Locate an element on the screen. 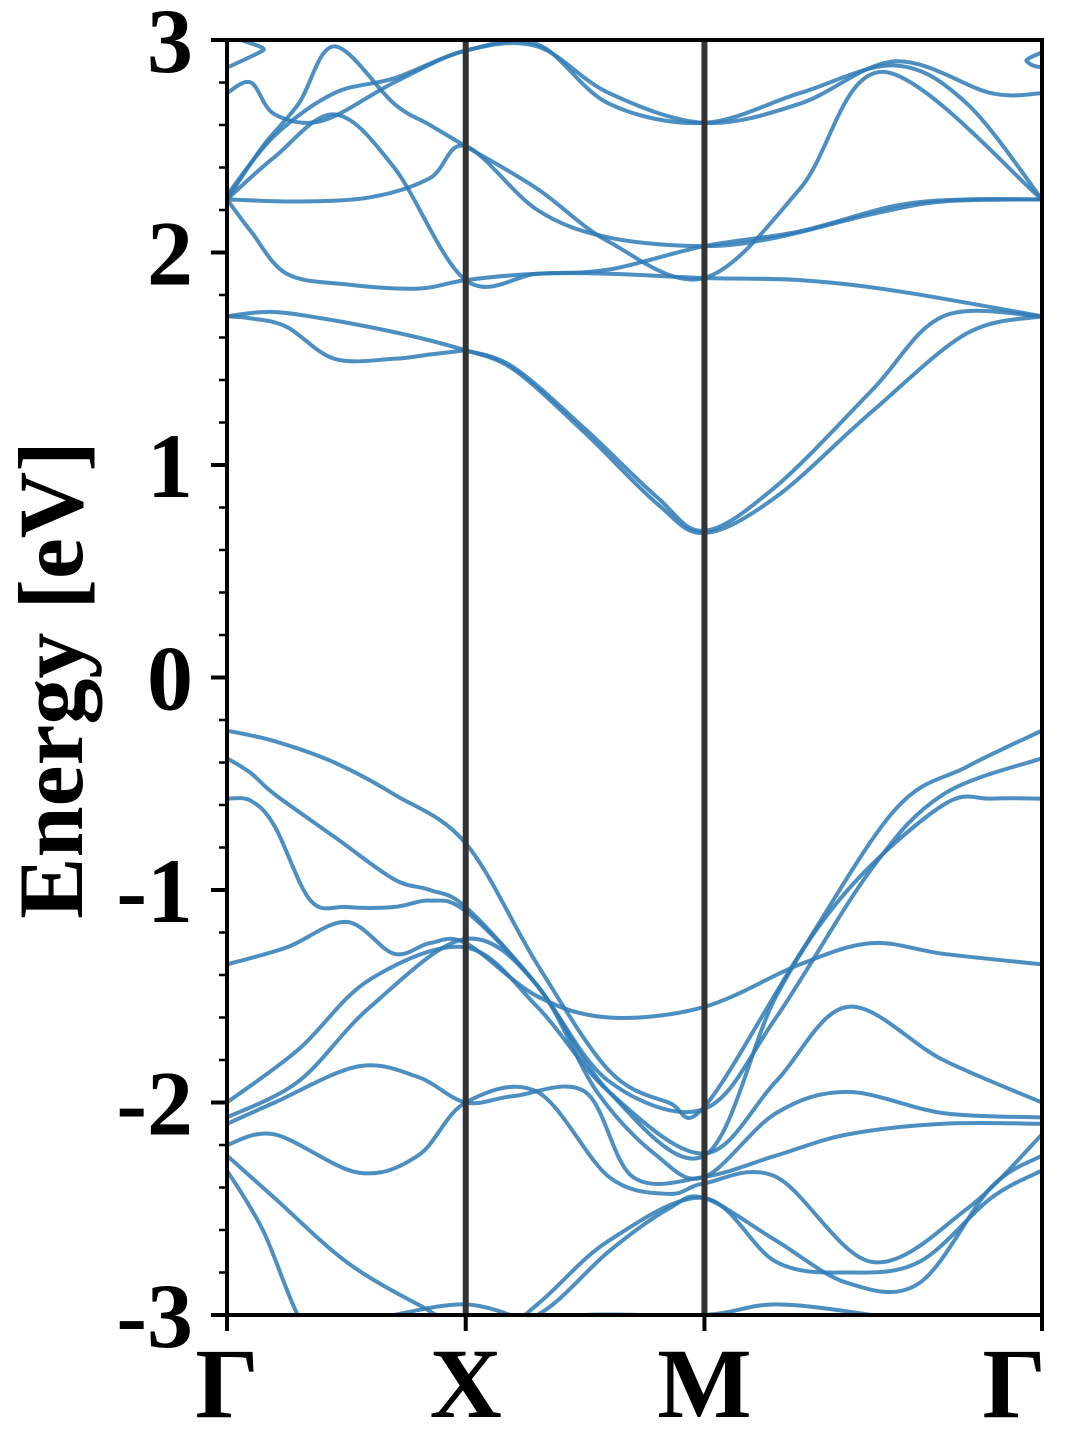  x-tick-label: M is located at coordinates (704, 1383).